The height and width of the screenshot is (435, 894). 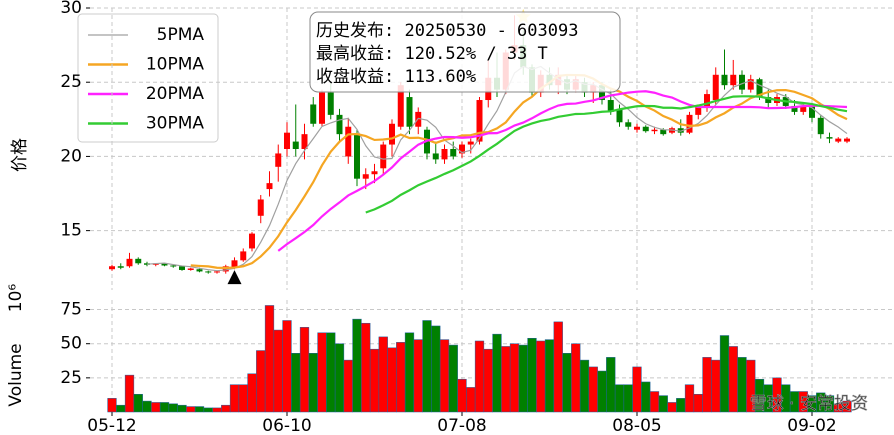 What do you see at coordinates (16, 374) in the screenshot?
I see `volume-axis-label: Volume` at bounding box center [16, 374].